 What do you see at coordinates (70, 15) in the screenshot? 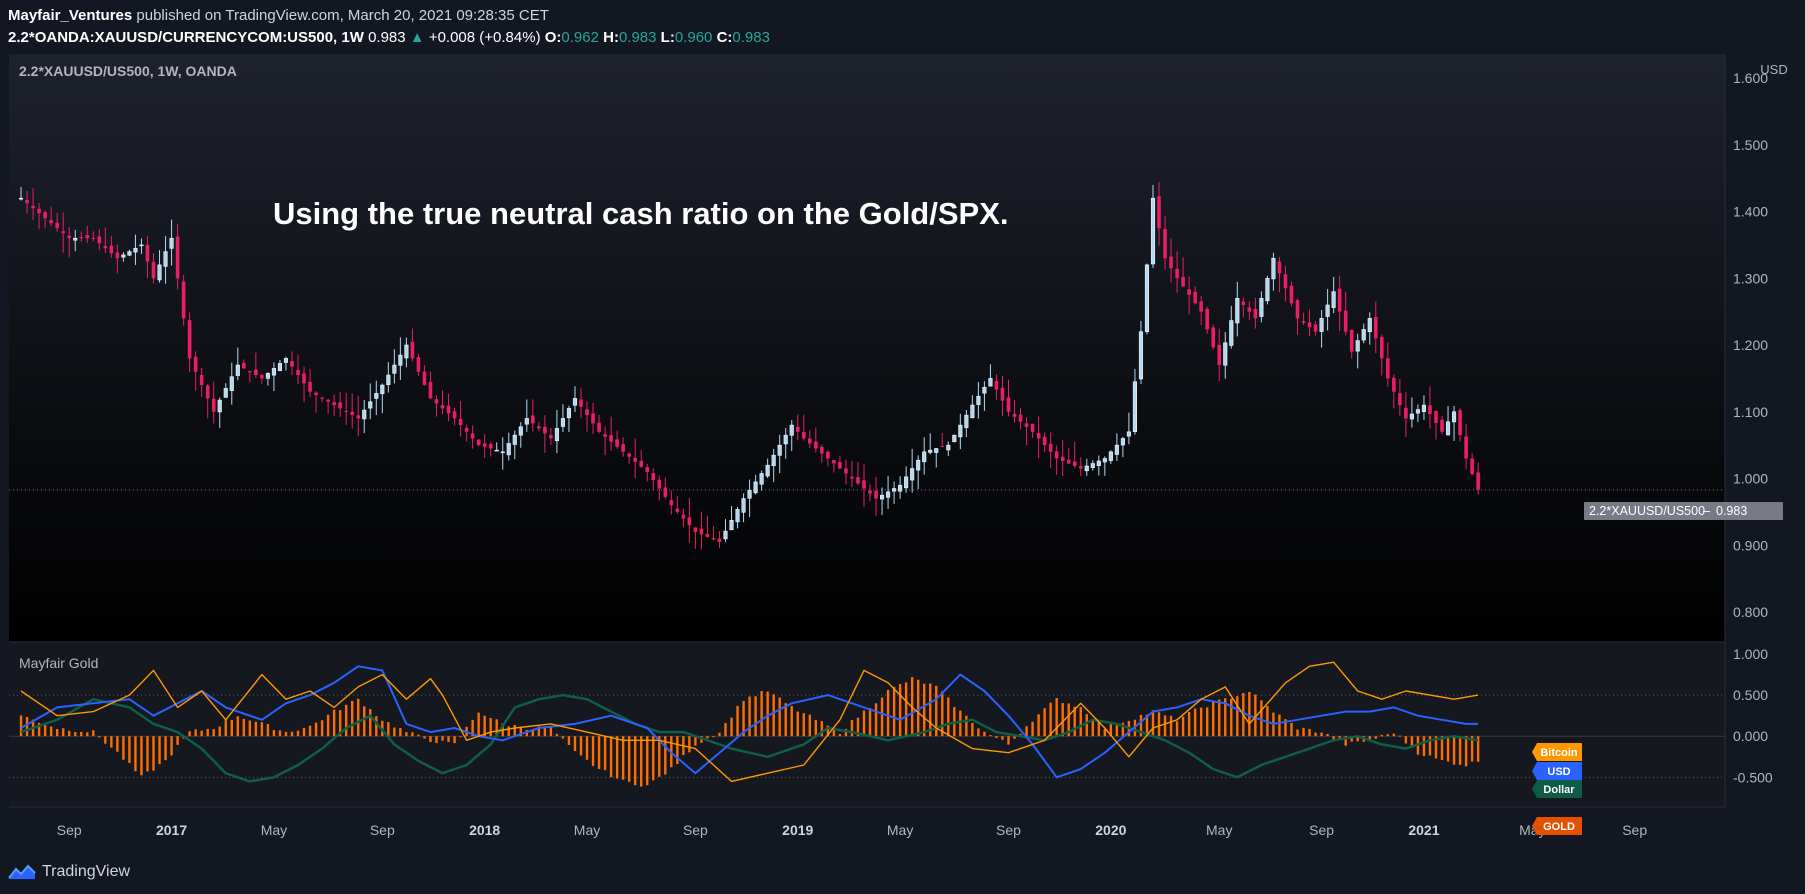
I see `author-name: Mayfair_Ventures` at bounding box center [70, 15].